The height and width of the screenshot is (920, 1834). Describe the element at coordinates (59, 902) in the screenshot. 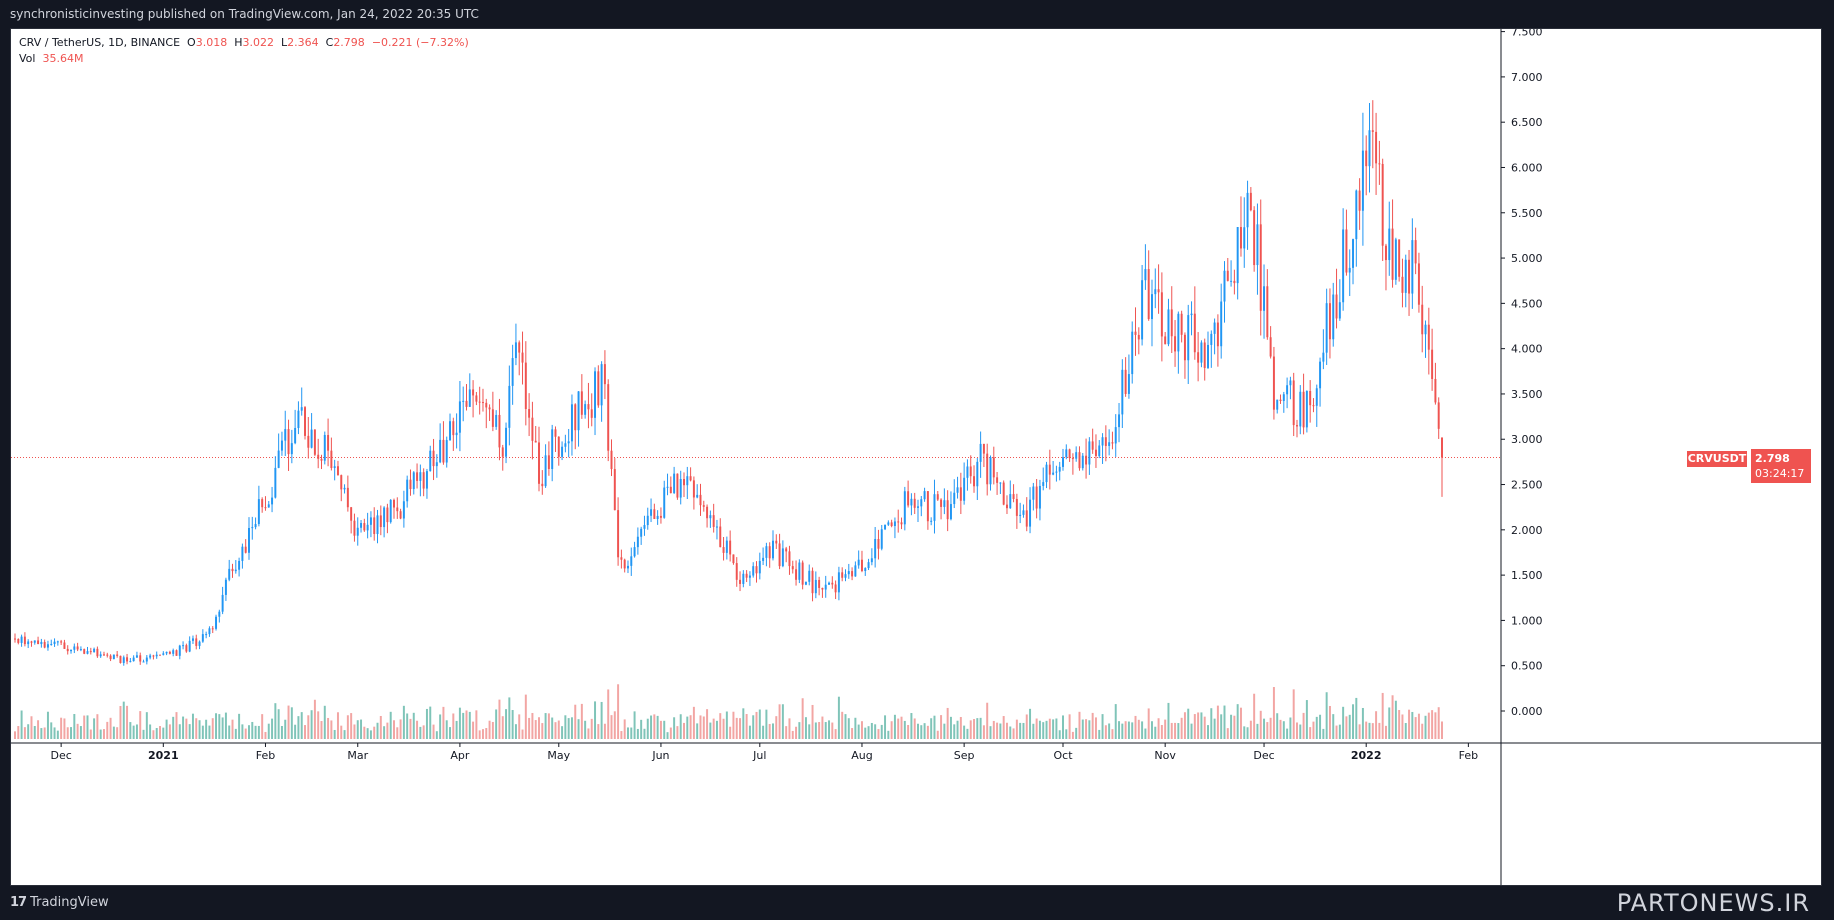

I see `tradingview-logo: 17 TradingView` at that location.